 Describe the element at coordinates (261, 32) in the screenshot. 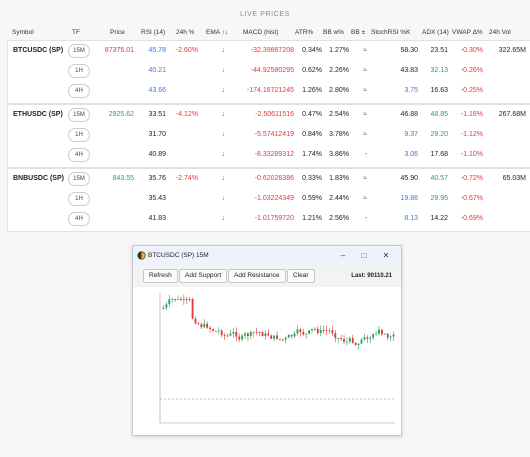

I see `col-macd: MACD (hist)` at that location.